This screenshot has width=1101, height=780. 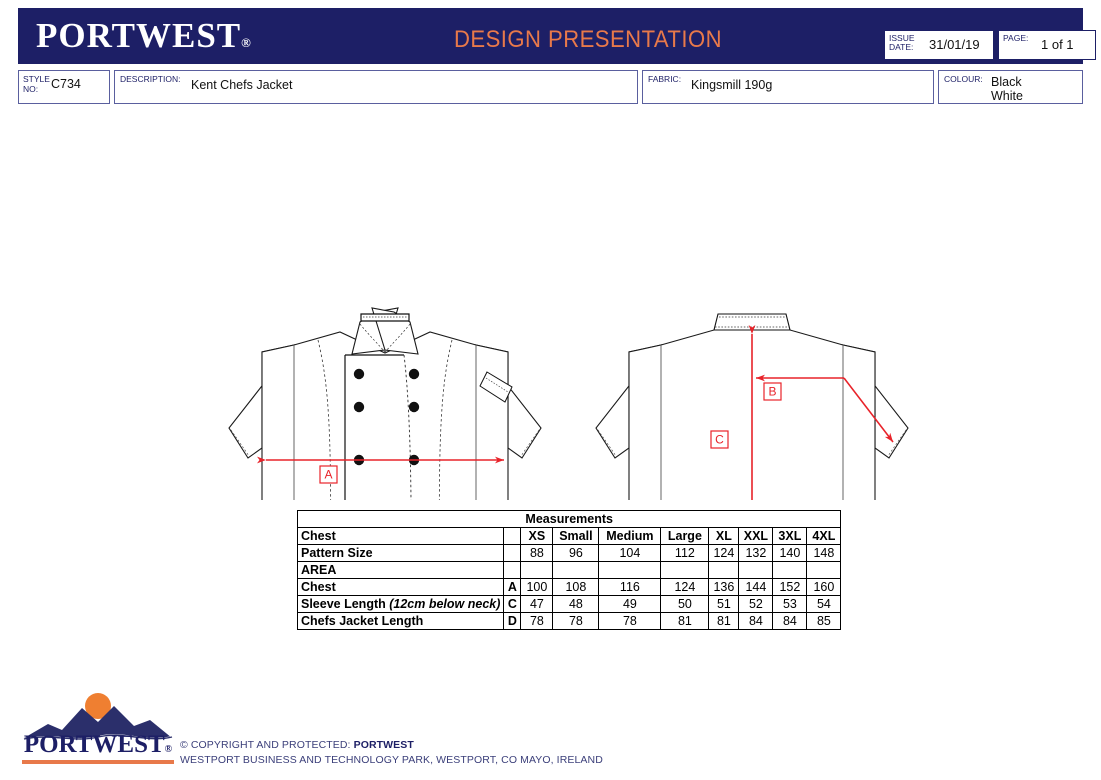 I want to click on value-cell: 132, so click(x=756, y=553).